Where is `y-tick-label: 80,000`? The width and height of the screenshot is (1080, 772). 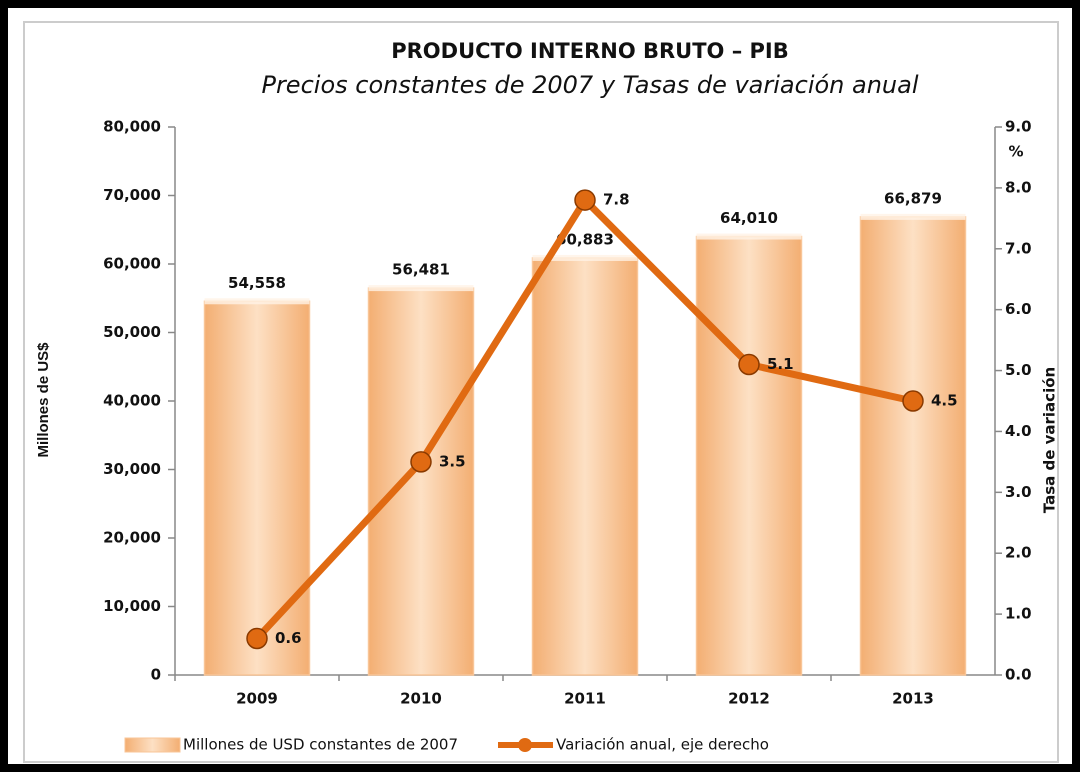
y-tick-label: 80,000 is located at coordinates (132, 127).